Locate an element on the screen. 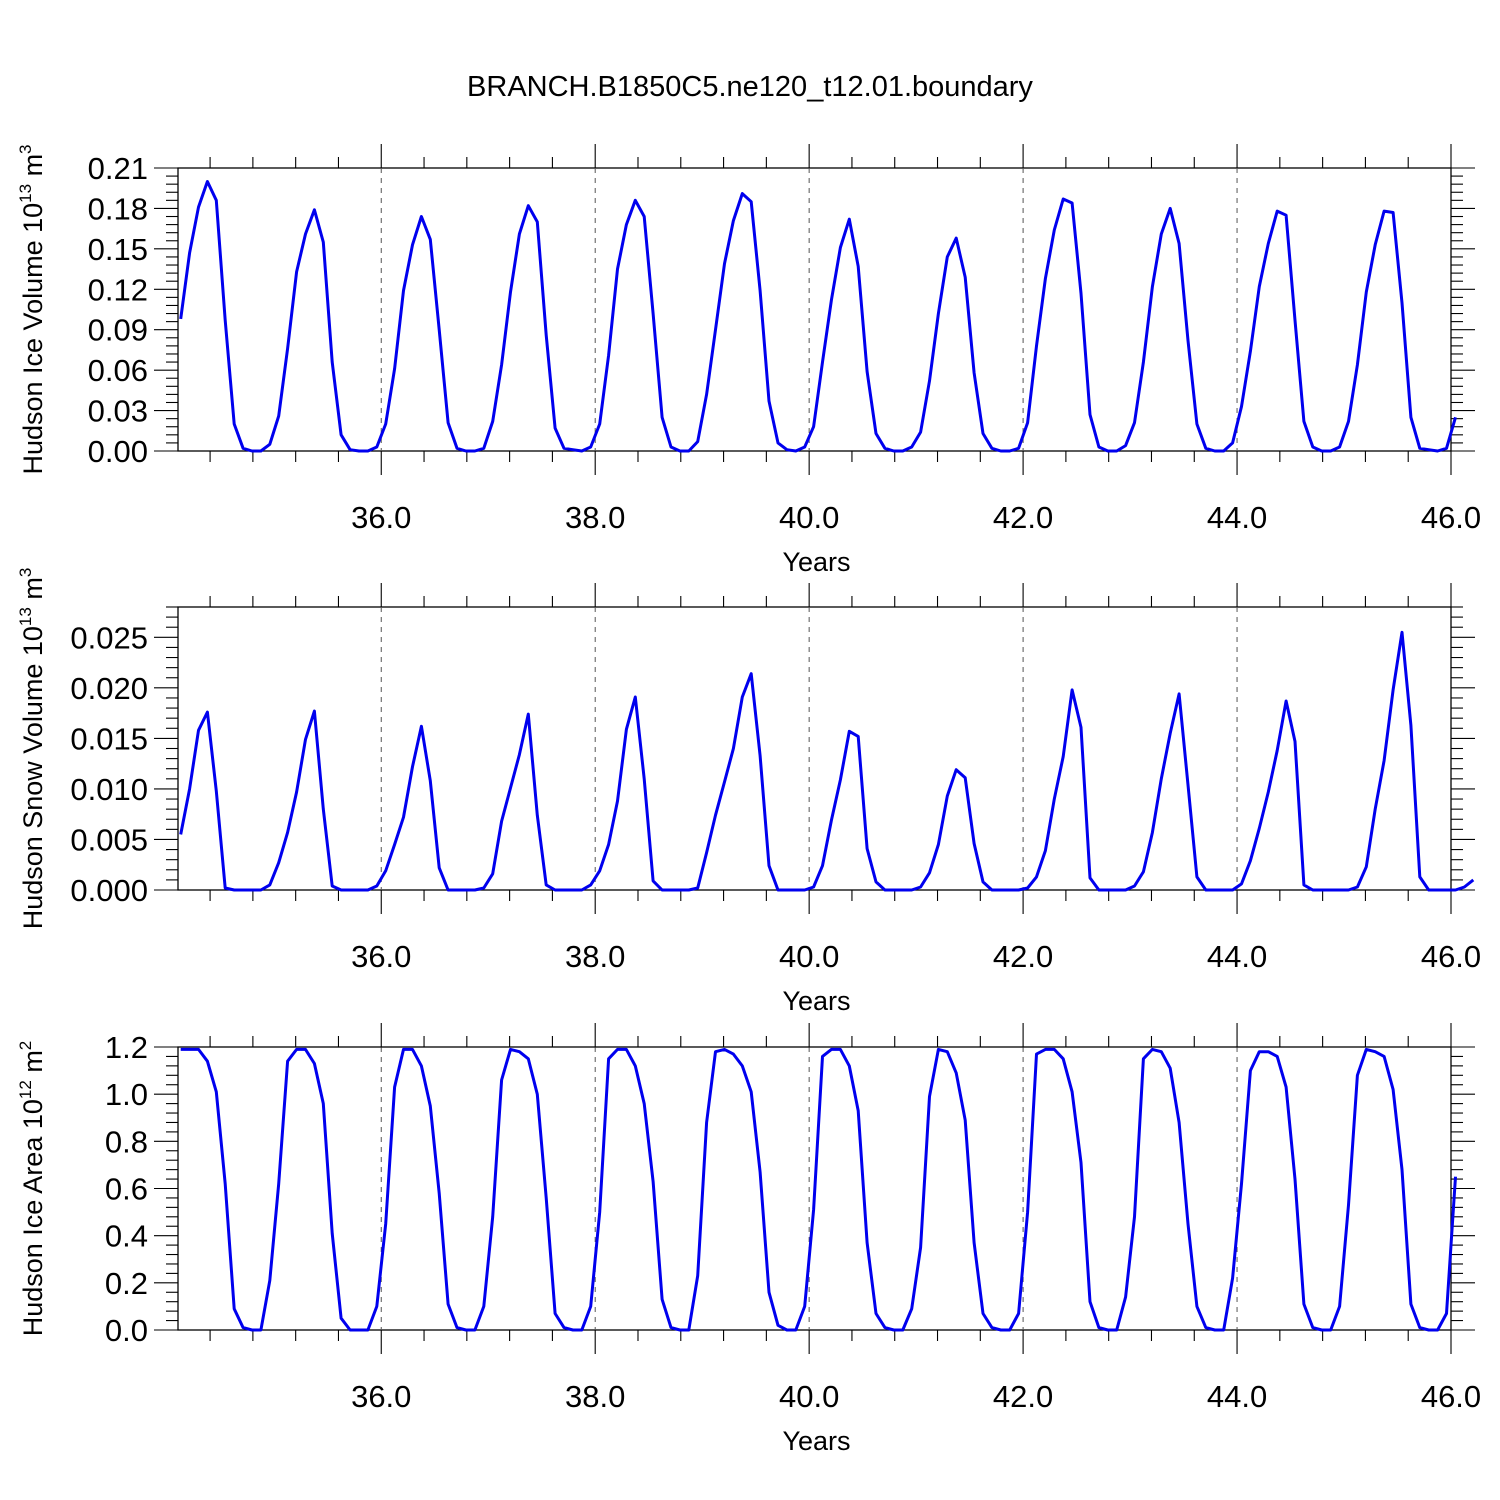 The height and width of the screenshot is (1500, 1500). y-tick-label: 0.8 is located at coordinates (126, 1141).